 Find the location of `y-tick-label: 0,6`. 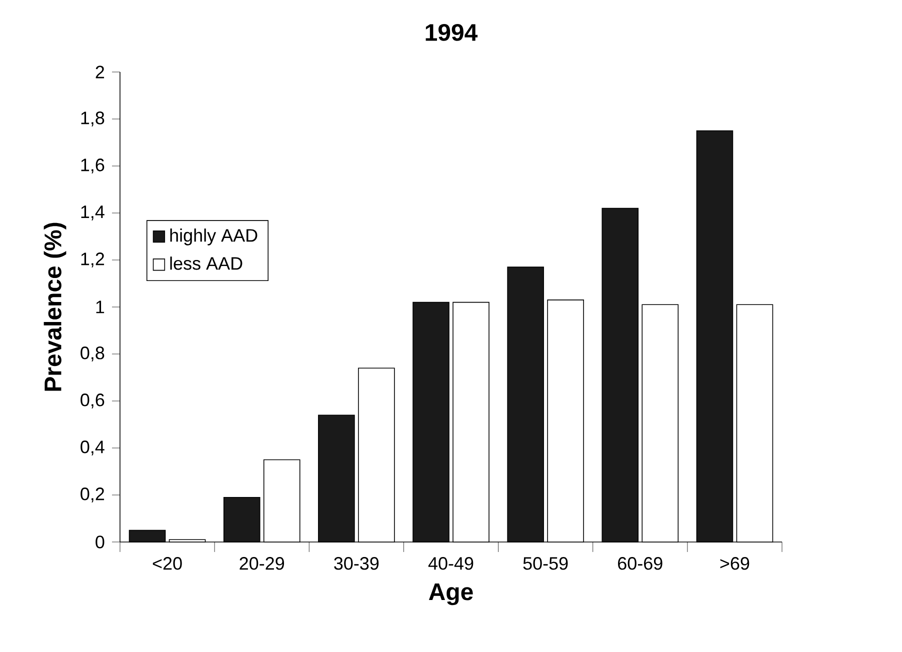

y-tick-label: 0,6 is located at coordinates (92, 401).